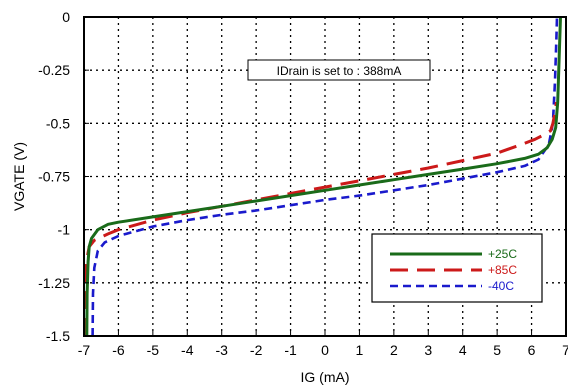 This screenshot has height=387, width=568. I want to click on x-axis: -7 -6 -5 -4 -3 -2 -1 0 1 2 3 4 5 6 7, so click(323, 344).